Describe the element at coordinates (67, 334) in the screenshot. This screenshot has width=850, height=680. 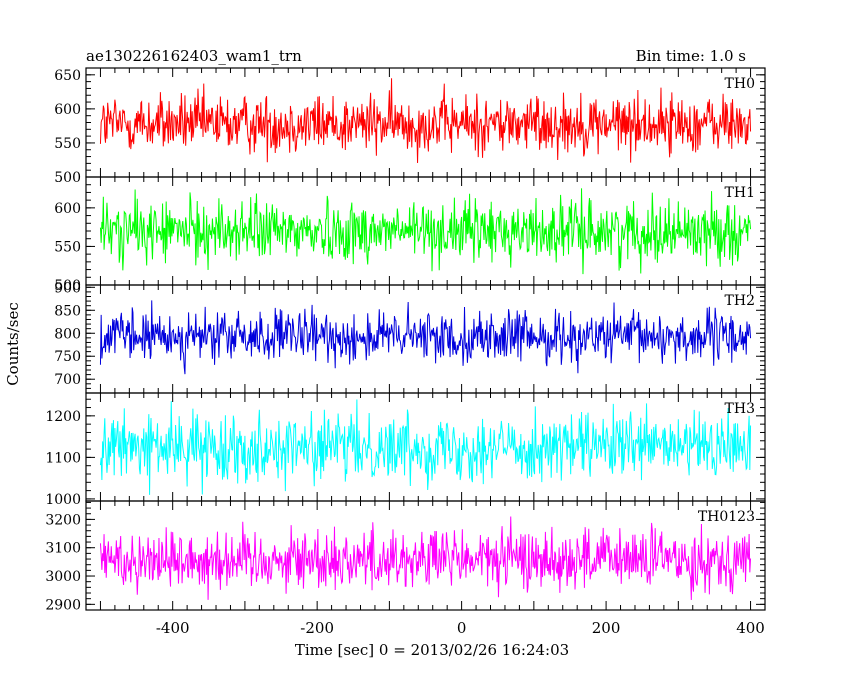
I see `y-tick-label: 800` at that location.